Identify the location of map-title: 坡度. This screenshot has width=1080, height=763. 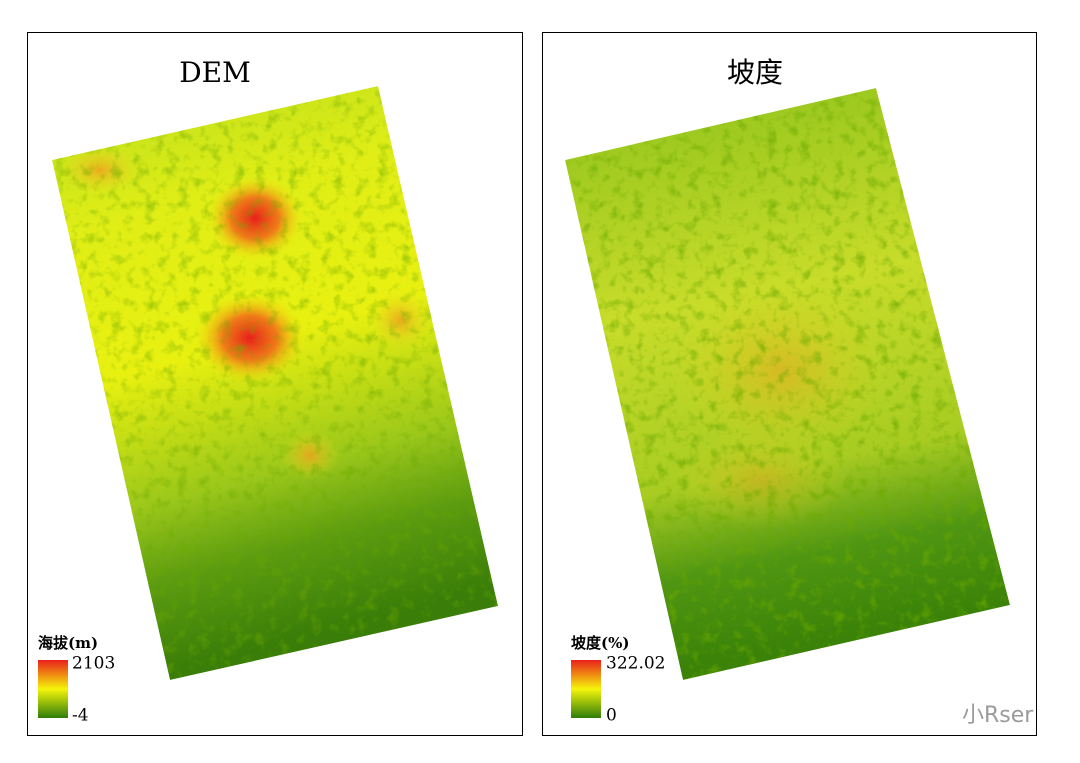
(755, 72).